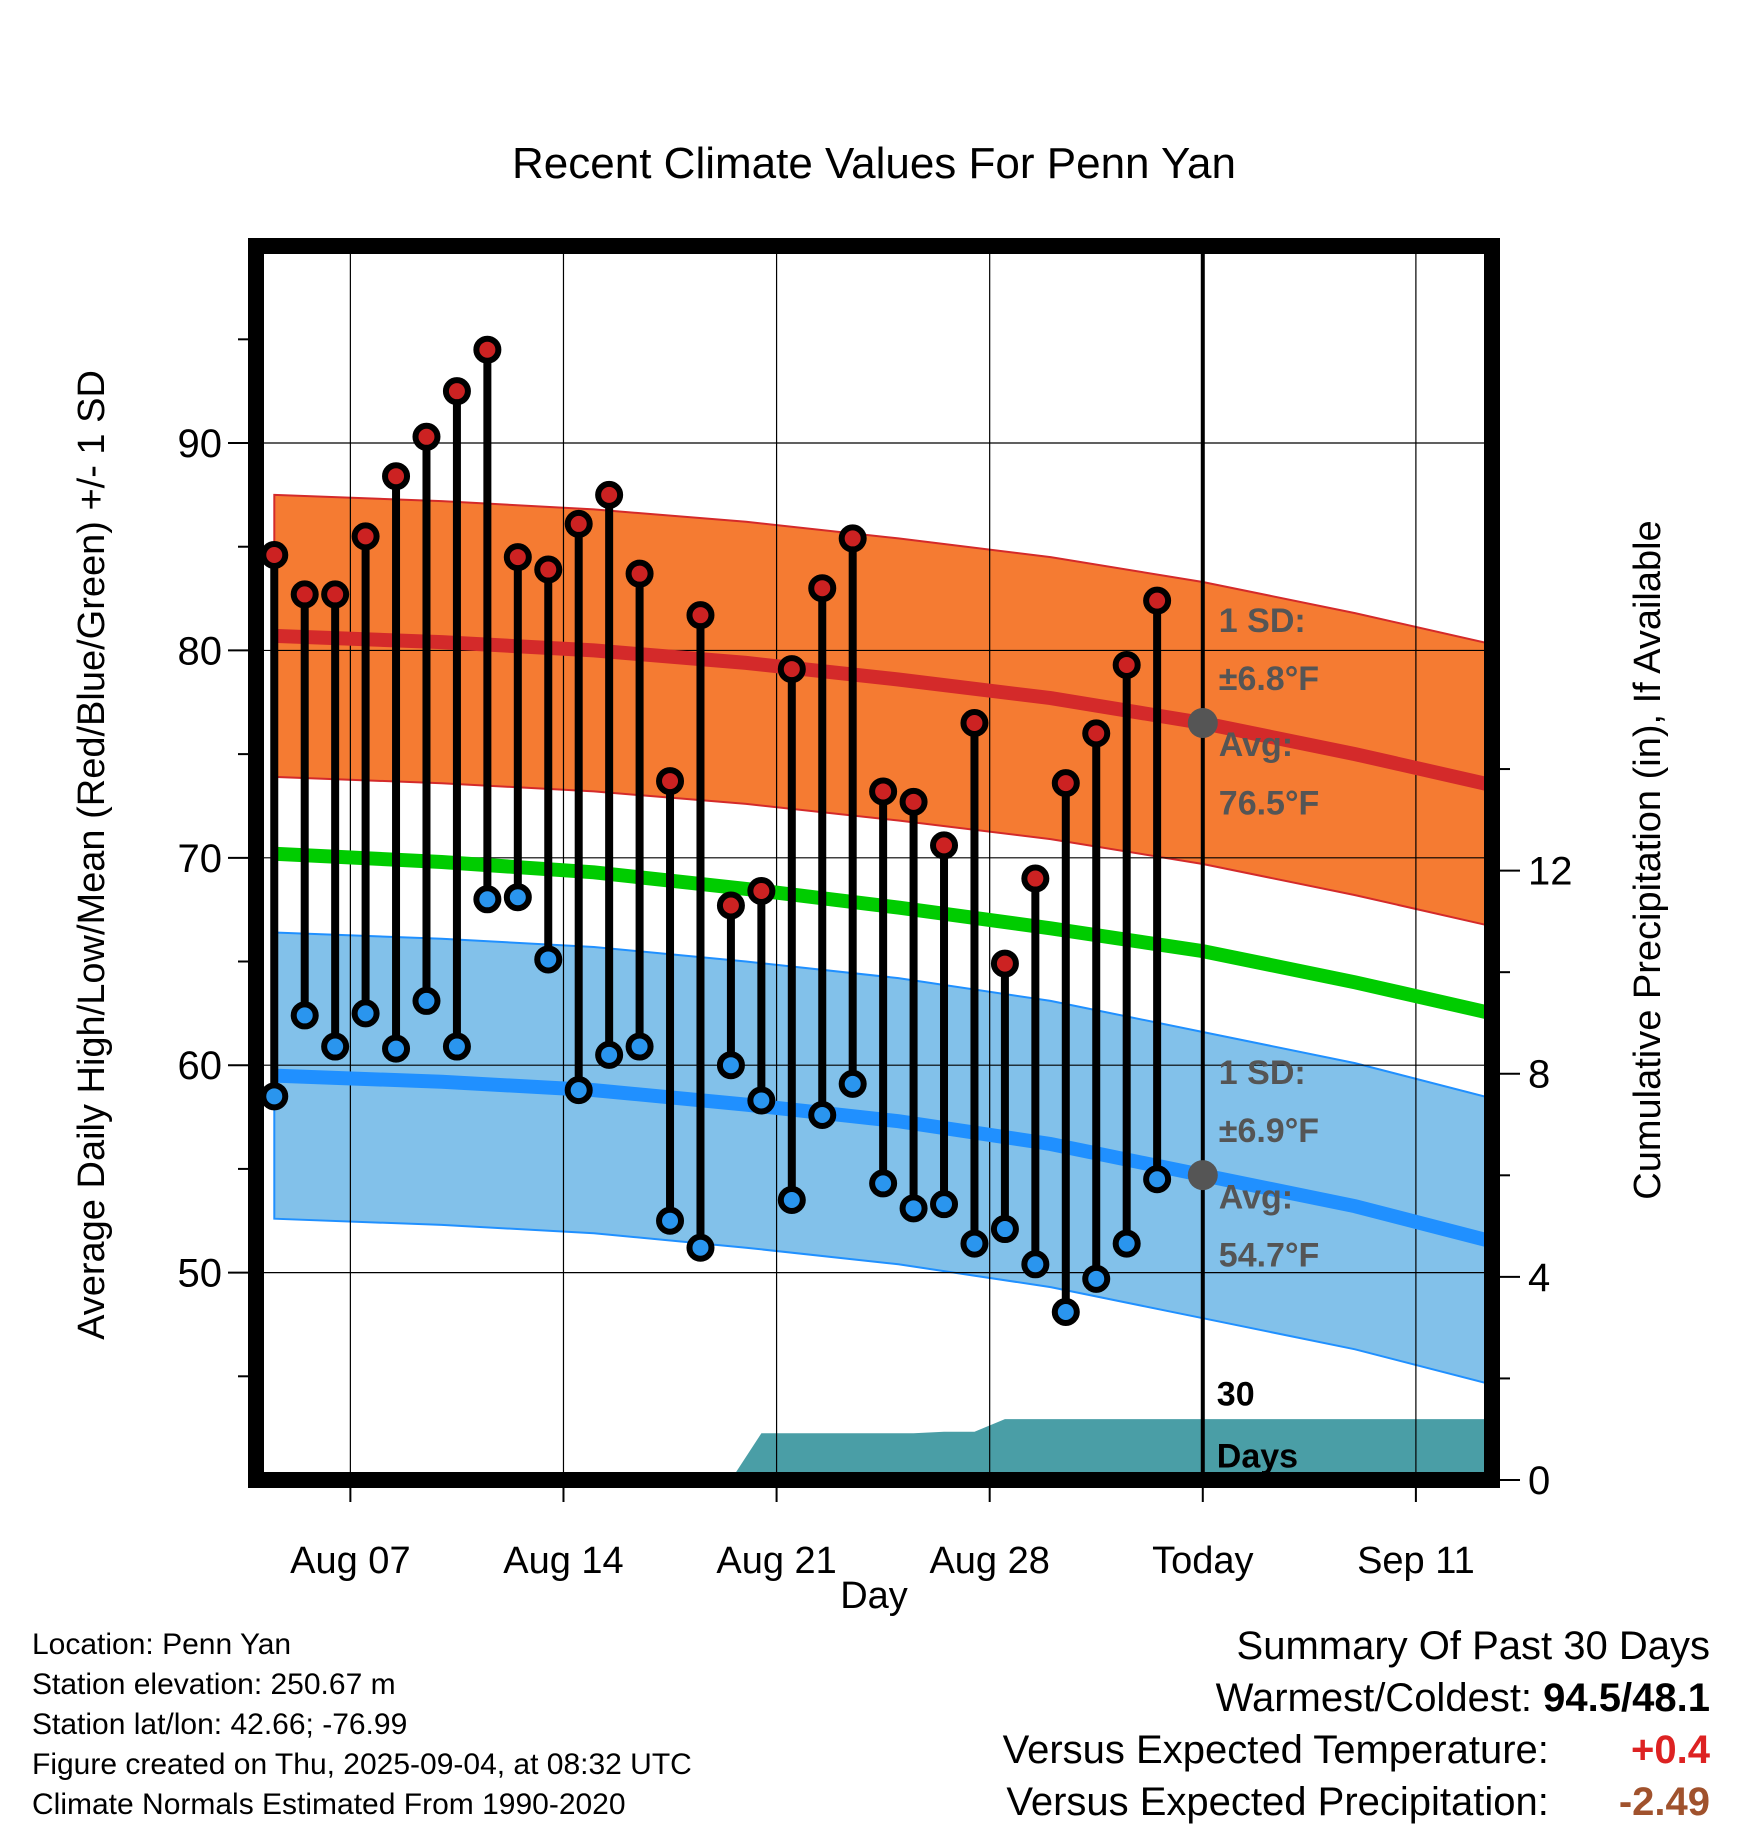  Describe the element at coordinates (1356, 1698) in the screenshot. I see `summary-warm-cold: Warmest/Coldest: 94.5/48.1` at that location.